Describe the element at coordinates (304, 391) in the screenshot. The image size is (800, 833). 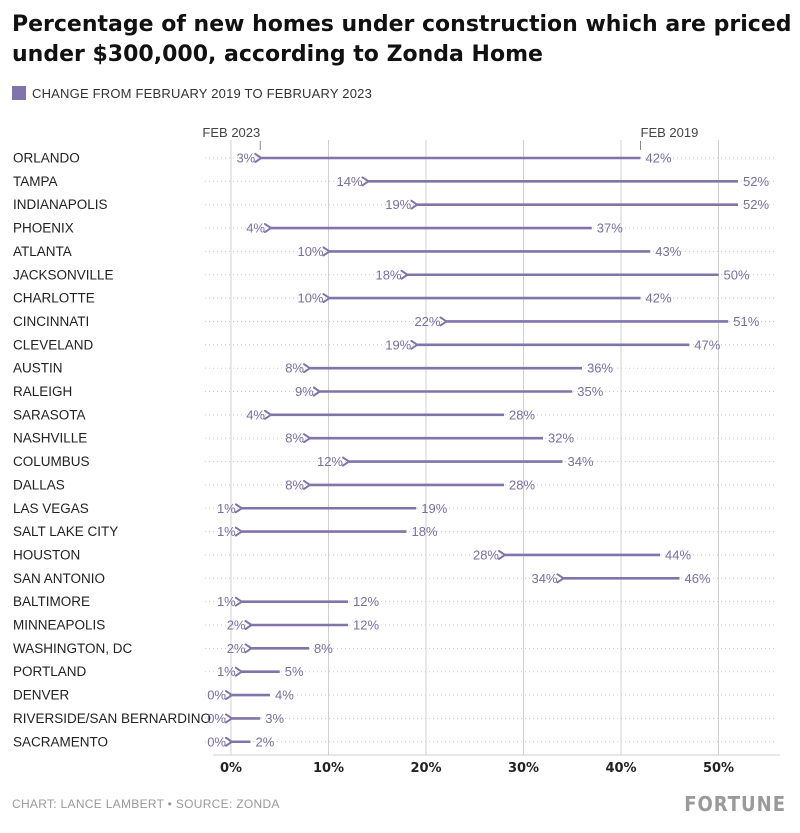
I see `feb2023-value-label: 9%` at that location.